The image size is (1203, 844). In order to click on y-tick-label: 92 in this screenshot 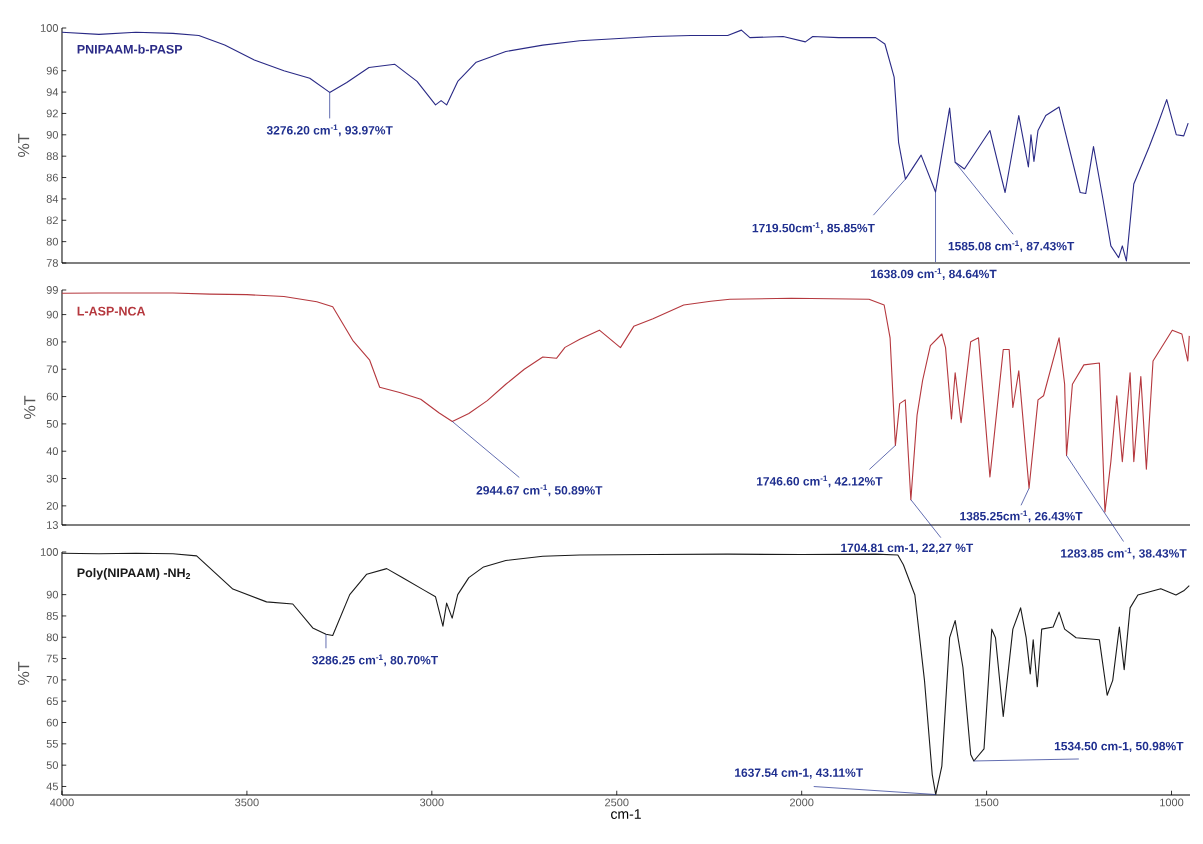, I will do `click(52, 113)`.